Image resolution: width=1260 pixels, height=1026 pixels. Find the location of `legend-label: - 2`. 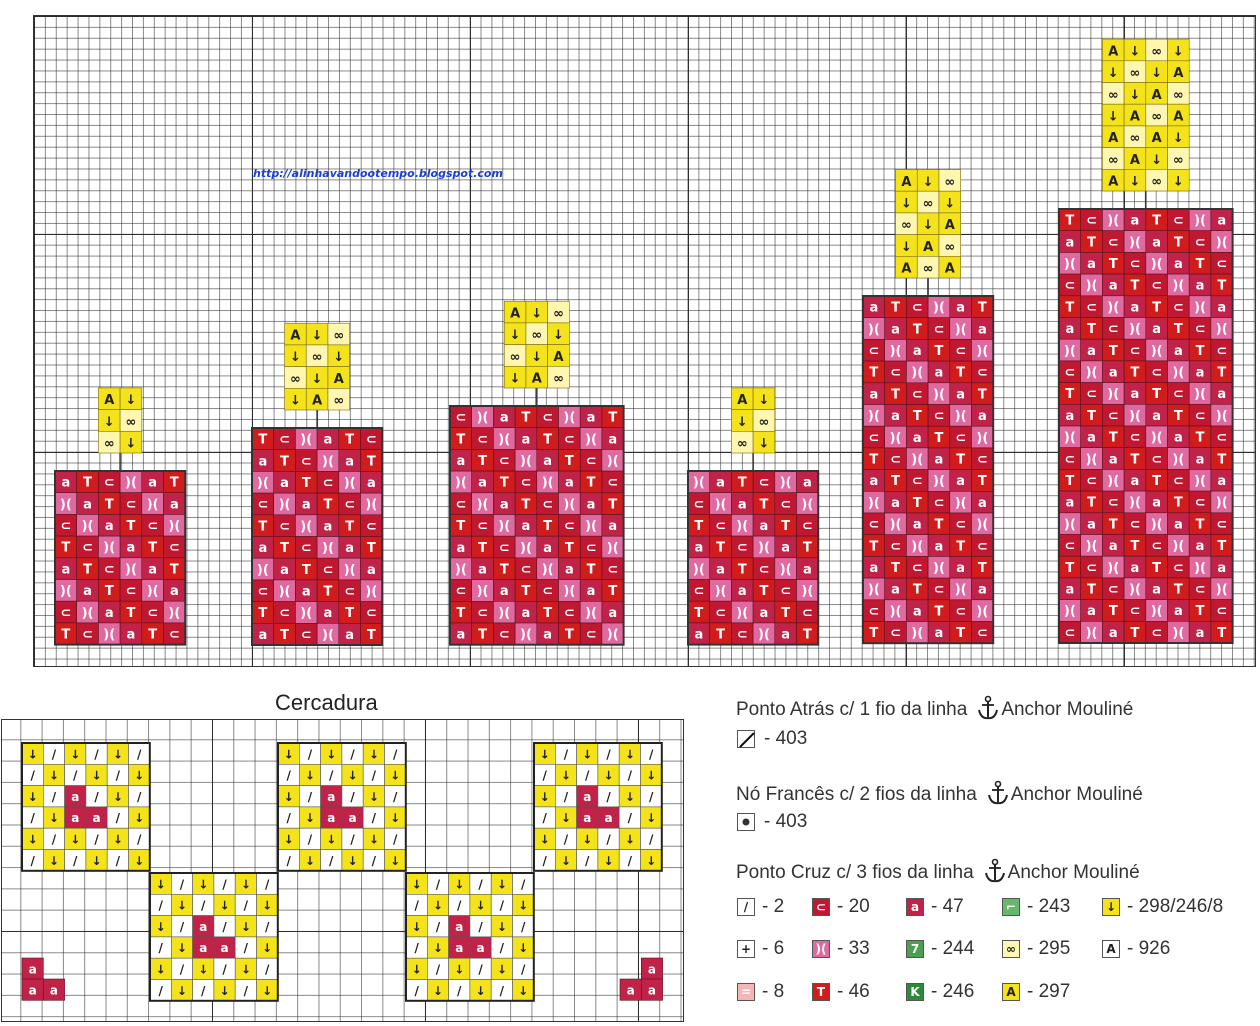

legend-label: - 2 is located at coordinates (773, 906).